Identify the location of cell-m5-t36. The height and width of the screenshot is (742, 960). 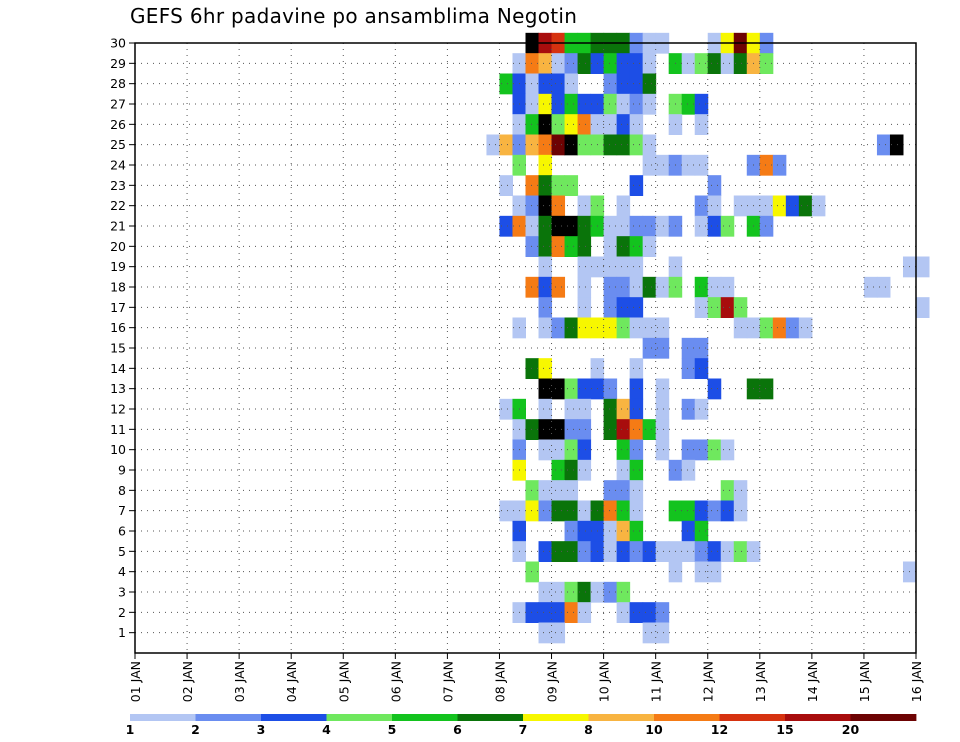
(610, 551).